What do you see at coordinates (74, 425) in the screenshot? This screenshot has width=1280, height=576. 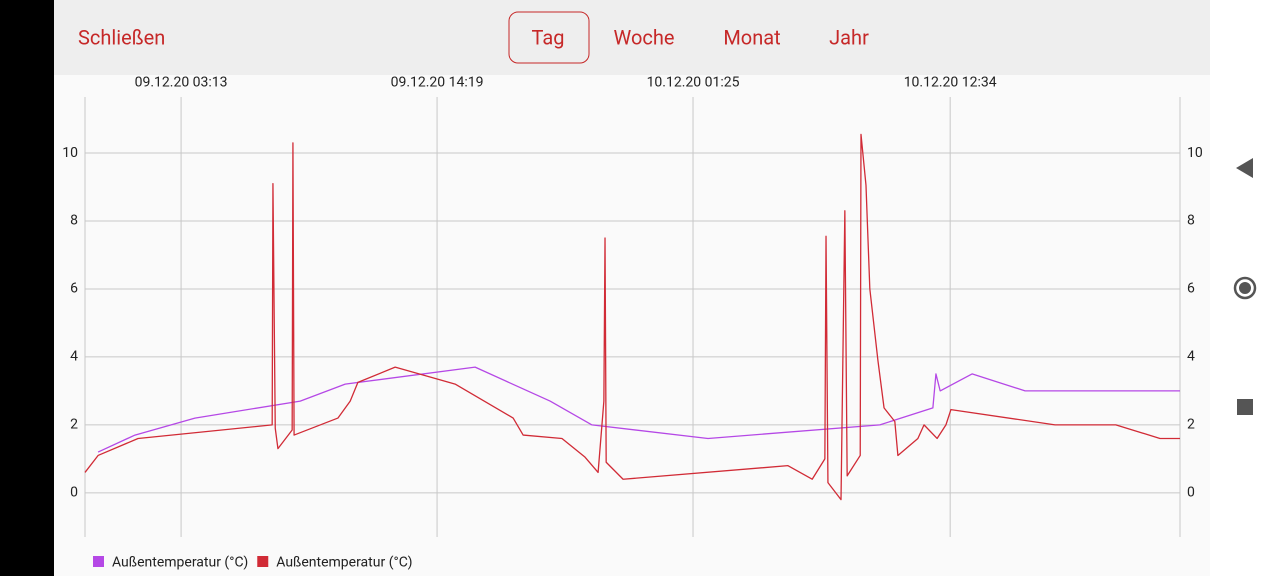 I see `y-tick-label: 2` at bounding box center [74, 425].